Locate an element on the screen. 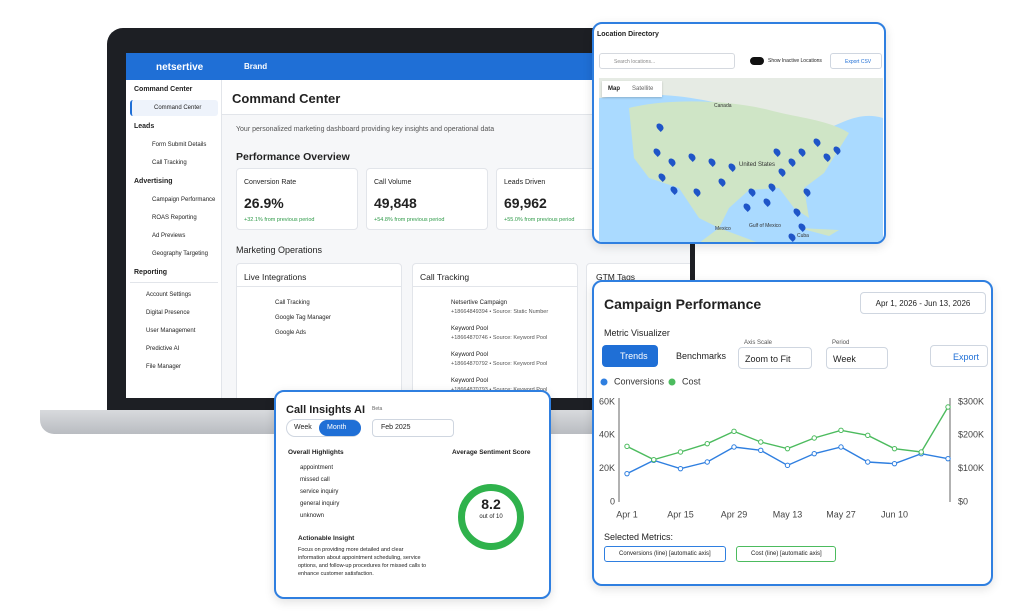 This screenshot has width=1024, height=611. sentiment-ring is located at coordinates (491, 517).